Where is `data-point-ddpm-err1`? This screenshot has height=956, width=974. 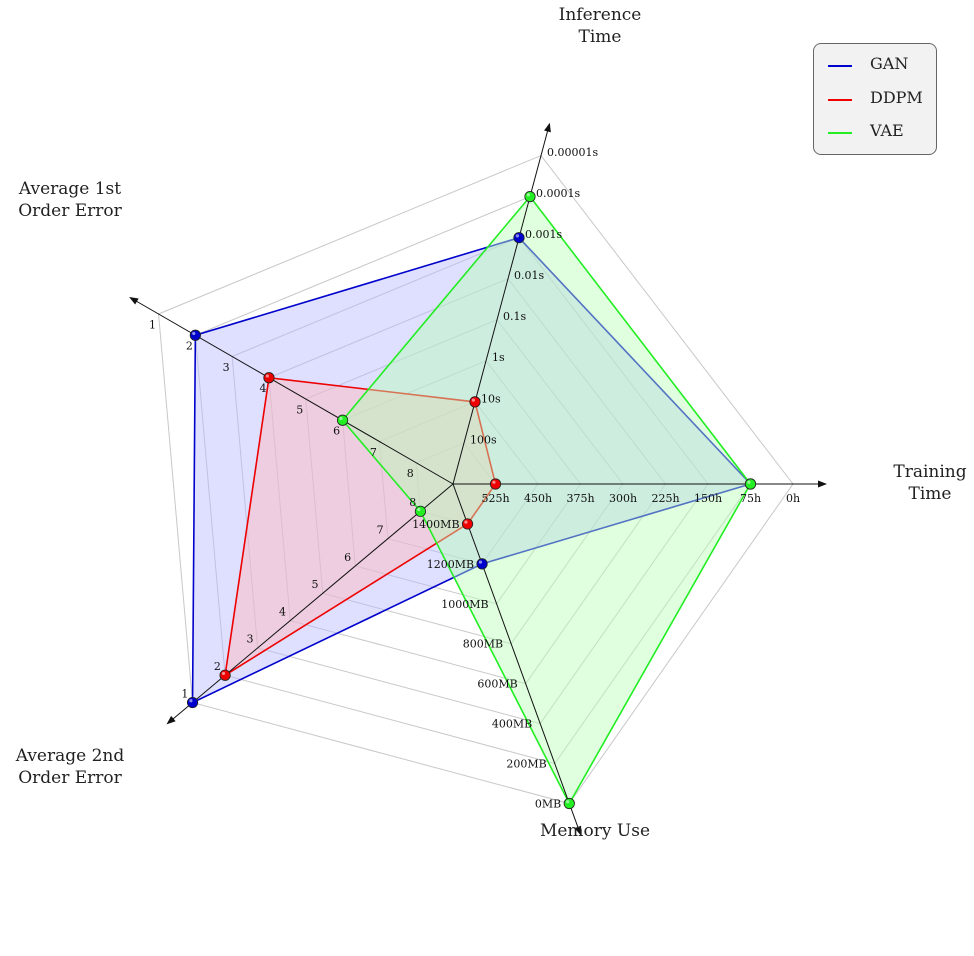 data-point-ddpm-err1 is located at coordinates (269, 378).